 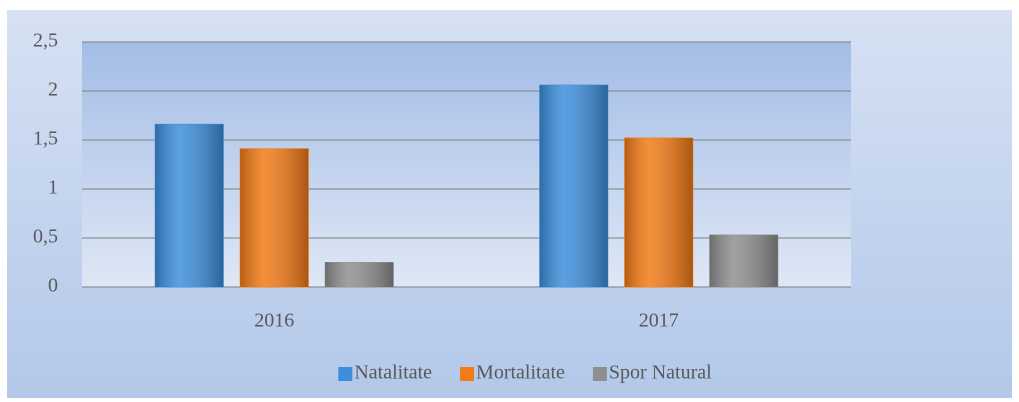 What do you see at coordinates (45, 139) in the screenshot?
I see `y-tick-label: 1,5` at bounding box center [45, 139].